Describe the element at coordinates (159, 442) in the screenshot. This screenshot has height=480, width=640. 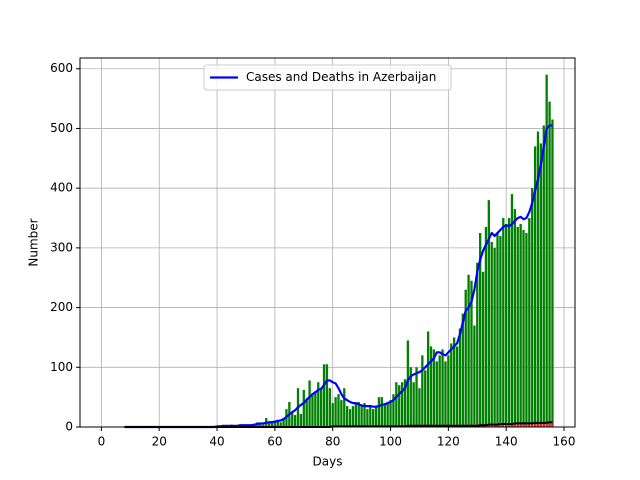
I see `x-tick-label: 20` at that location.